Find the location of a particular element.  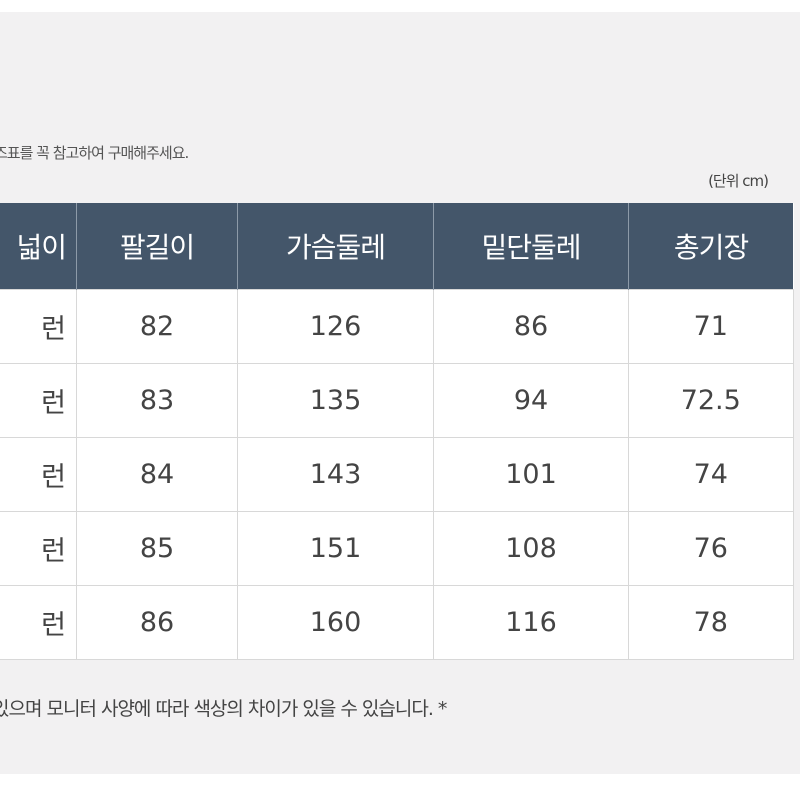

table-header-row: 넓이 팔길이 가슴둘레 밑단둘레 총기장 is located at coordinates (396, 246).